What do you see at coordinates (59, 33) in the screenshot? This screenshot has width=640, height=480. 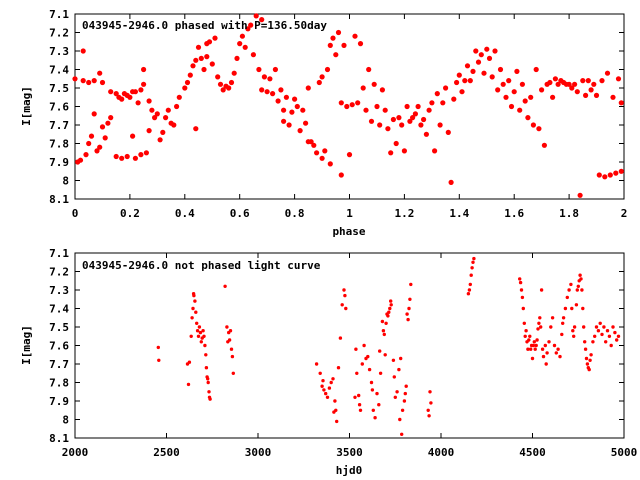 I see `phased-y-tick-label: 7.2` at bounding box center [59, 33].